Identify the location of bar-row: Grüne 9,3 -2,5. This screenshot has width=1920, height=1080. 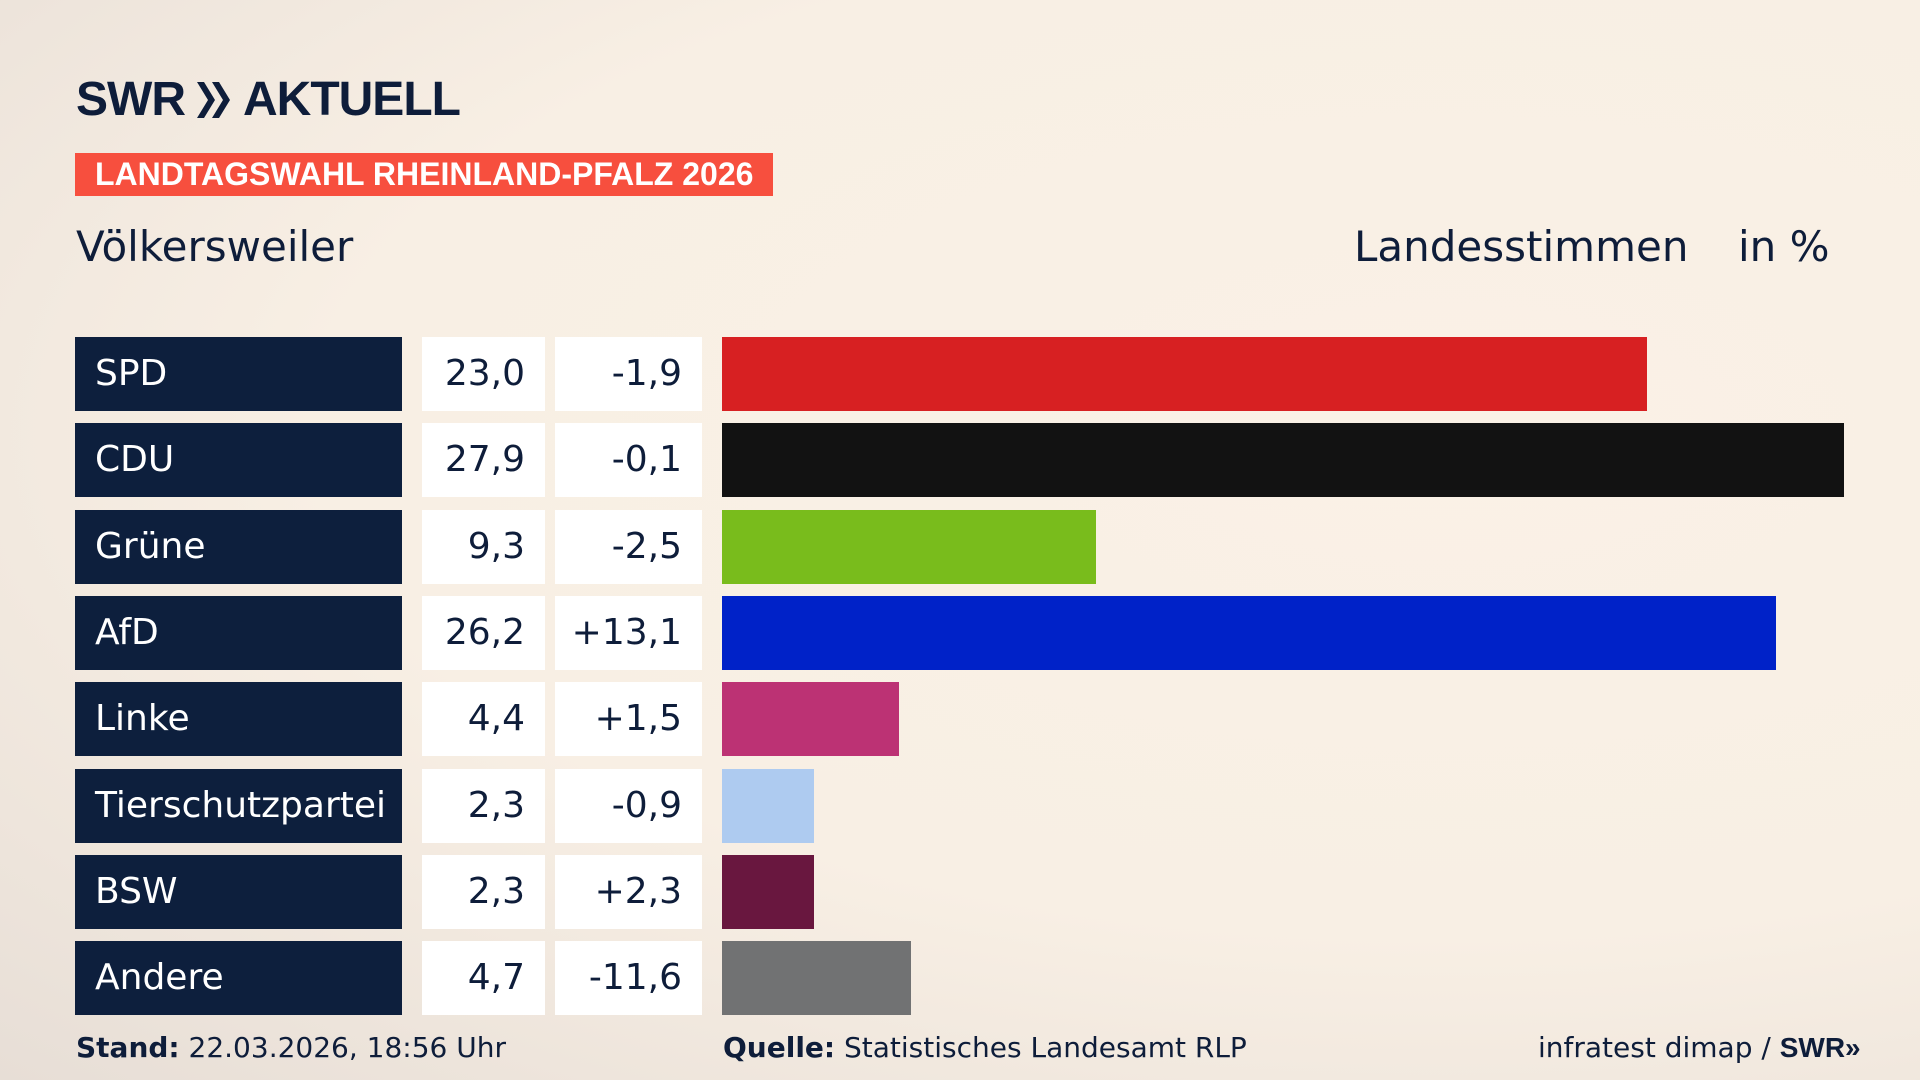
(975, 546).